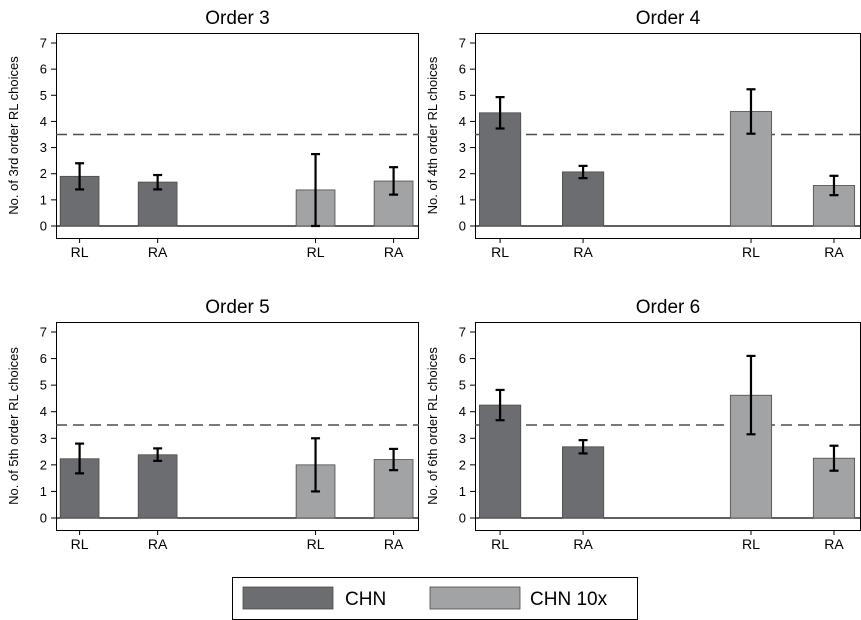  I want to click on y-axis-title: No. of 5th order RL choices, so click(13, 426).